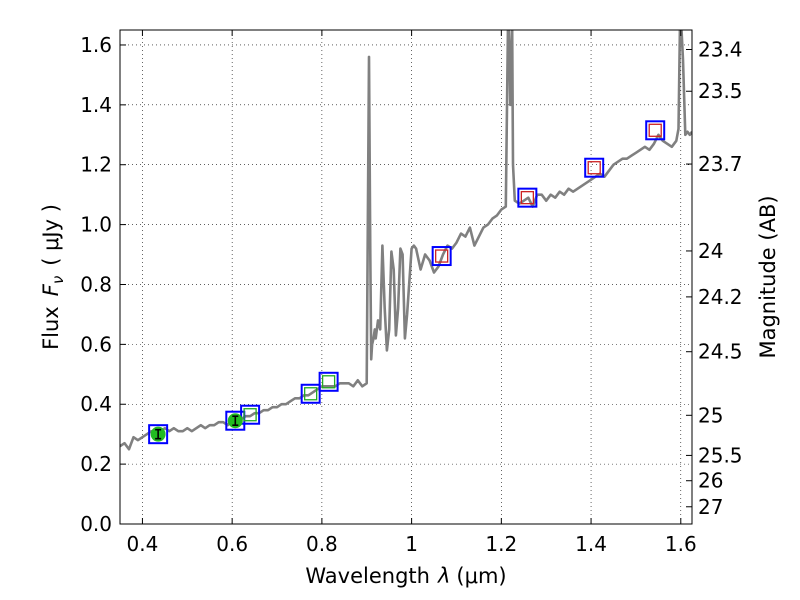 The image size is (800, 600). I want to click on y-tick-label: 0.0, so click(96, 524).